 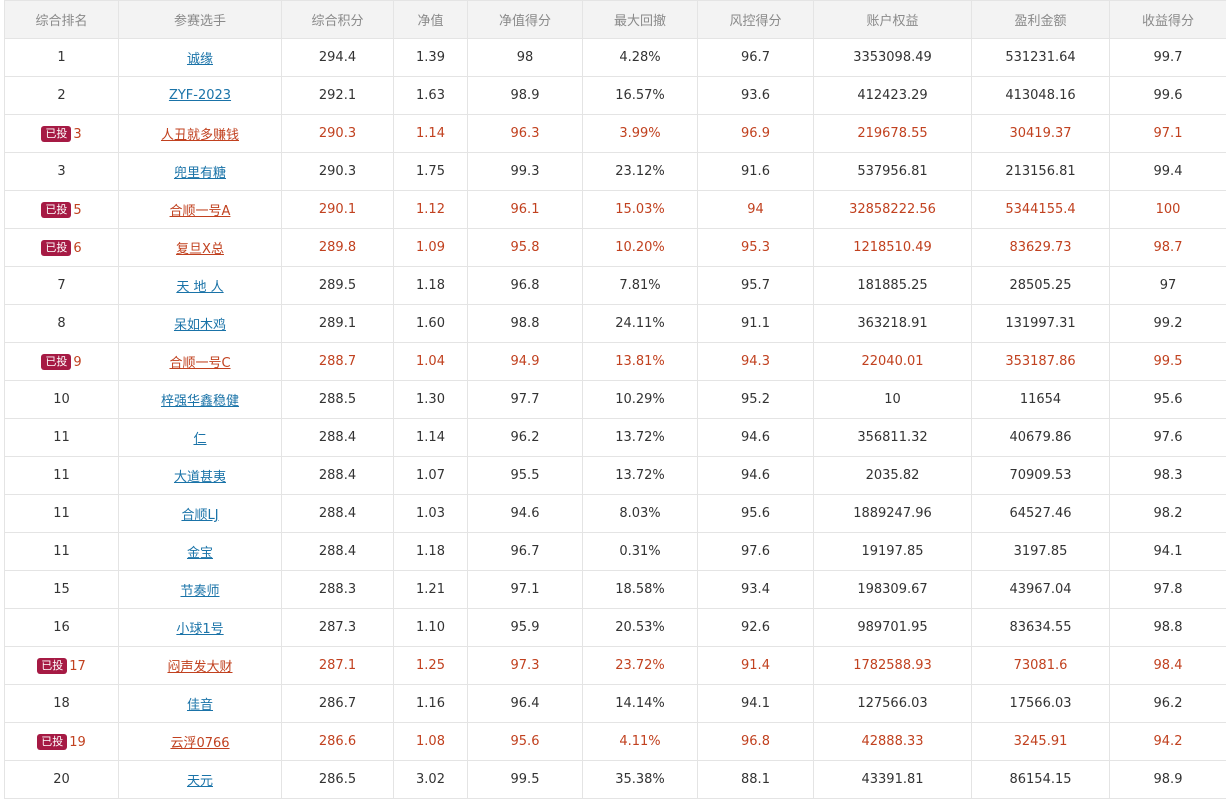 What do you see at coordinates (1040, 703) in the screenshot?
I see `profit-cell: 17566.03` at bounding box center [1040, 703].